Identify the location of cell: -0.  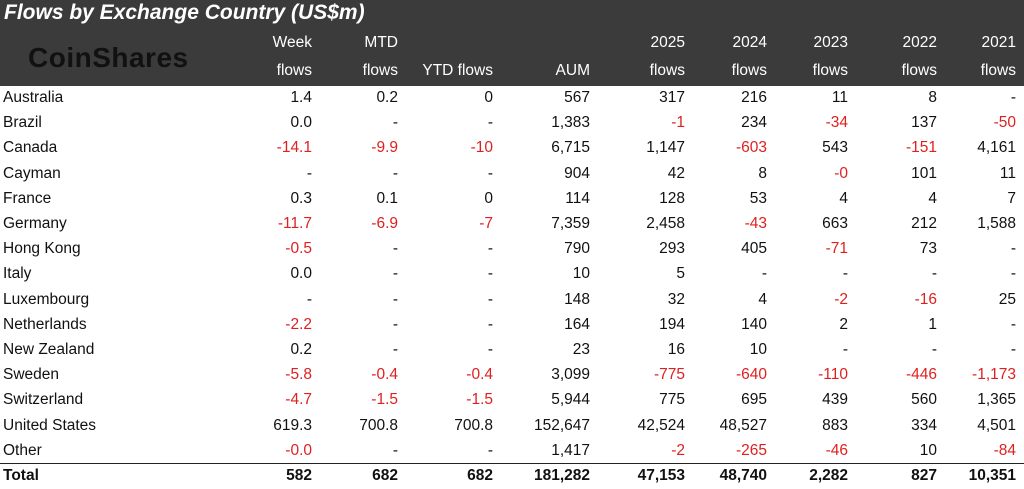
(841, 173).